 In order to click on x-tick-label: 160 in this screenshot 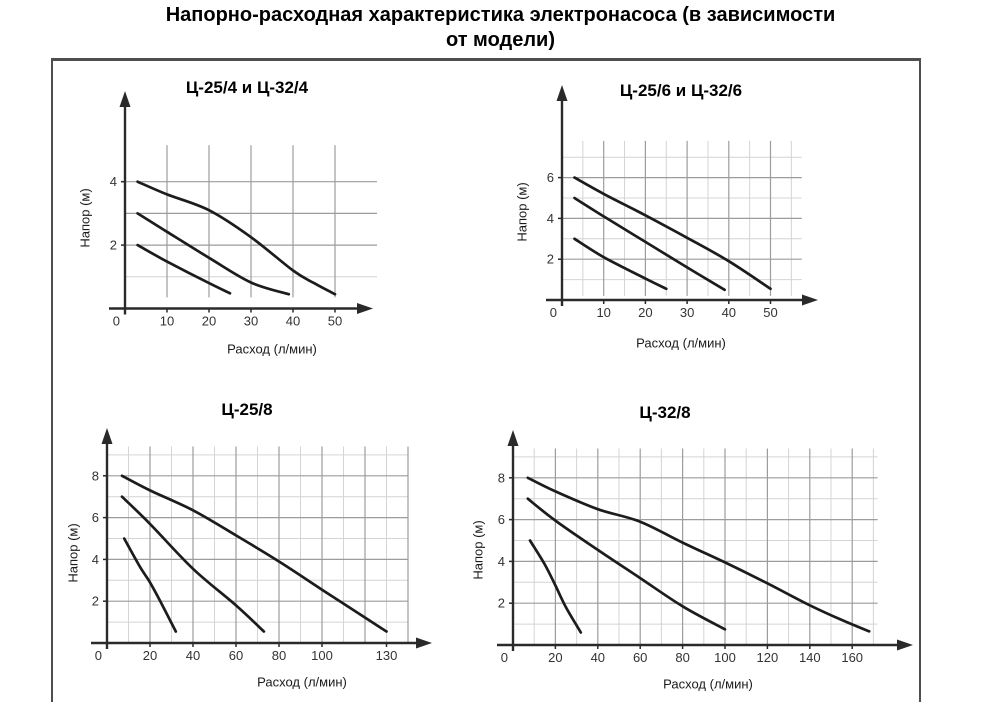, I will do `click(852, 657)`.